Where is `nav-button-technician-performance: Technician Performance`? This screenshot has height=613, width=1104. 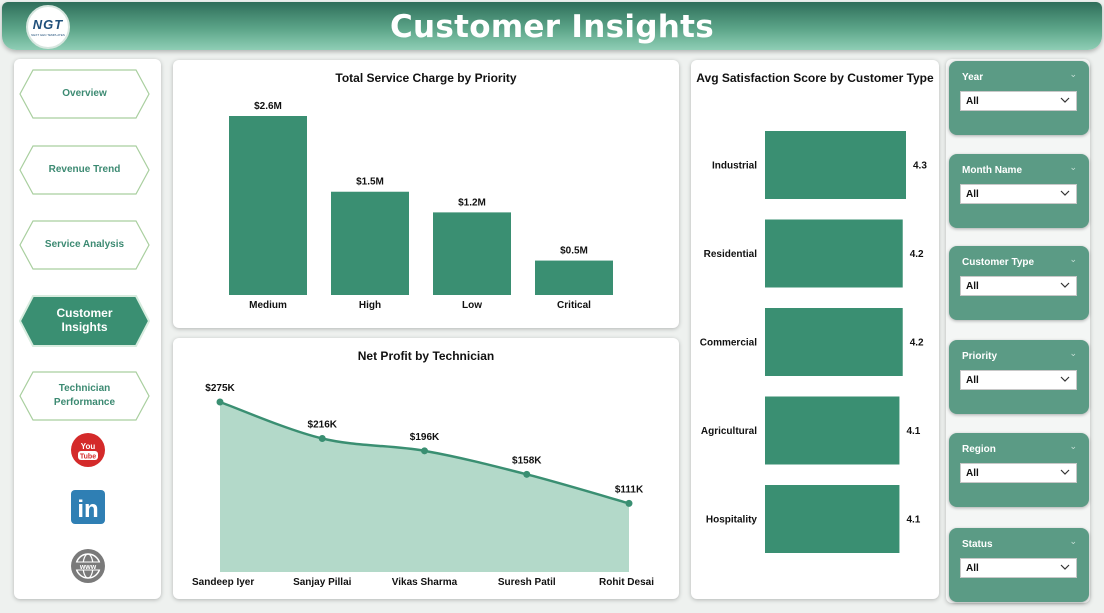 nav-button-technician-performance: Technician Performance is located at coordinates (84, 396).